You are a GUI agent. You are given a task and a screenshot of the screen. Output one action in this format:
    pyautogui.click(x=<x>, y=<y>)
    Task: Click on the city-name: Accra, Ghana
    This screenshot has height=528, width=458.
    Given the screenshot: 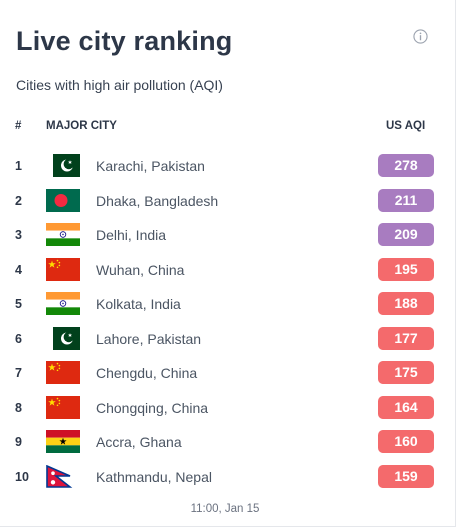 What is the action you would take?
    pyautogui.click(x=139, y=442)
    